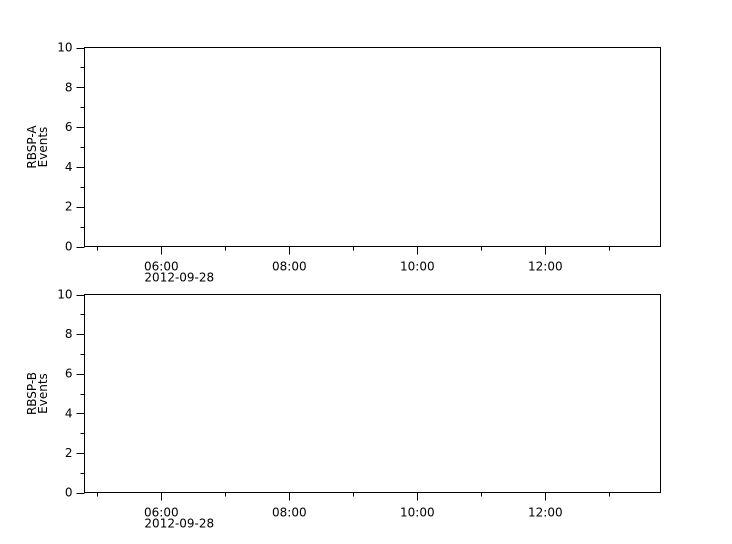  What do you see at coordinates (32, 393) in the screenshot?
I see `y-axis-label: RBSP-B` at bounding box center [32, 393].